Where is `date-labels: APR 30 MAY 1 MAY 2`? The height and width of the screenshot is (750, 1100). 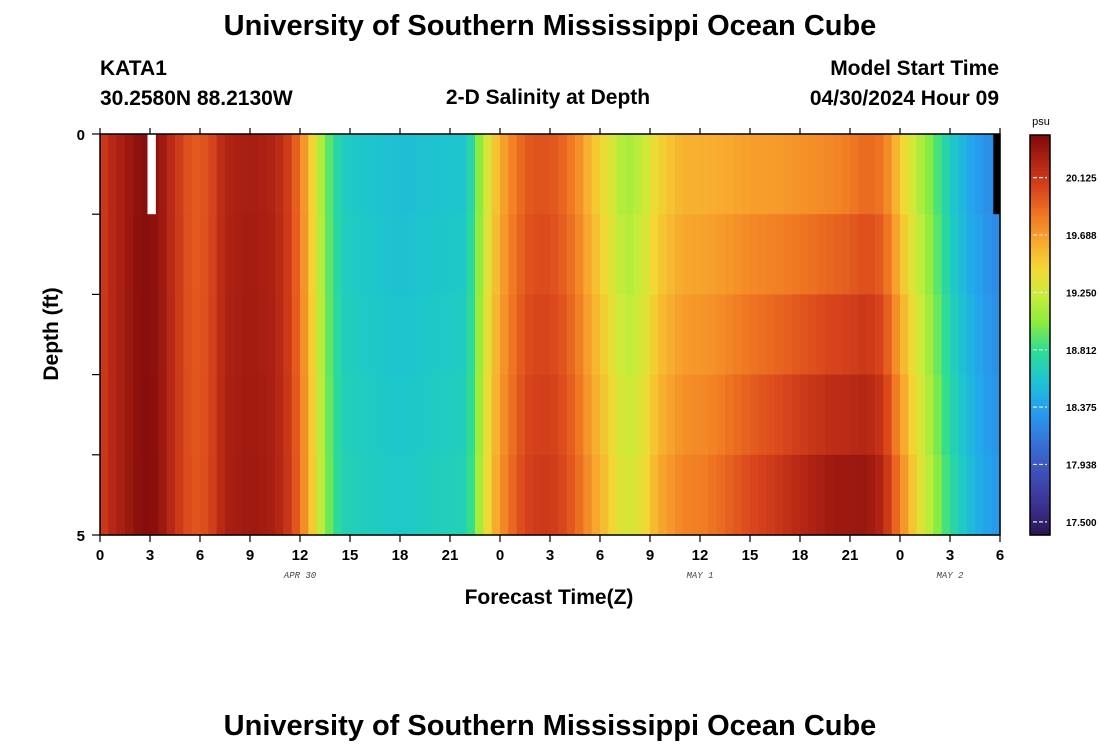
date-labels: APR 30 MAY 1 MAY 2 is located at coordinates (623, 576).